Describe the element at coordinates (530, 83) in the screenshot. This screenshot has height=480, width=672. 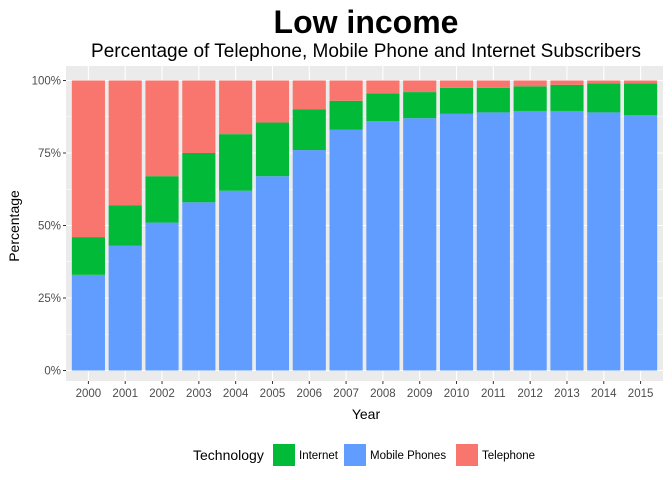
I see `bar-2012-telephone` at that location.